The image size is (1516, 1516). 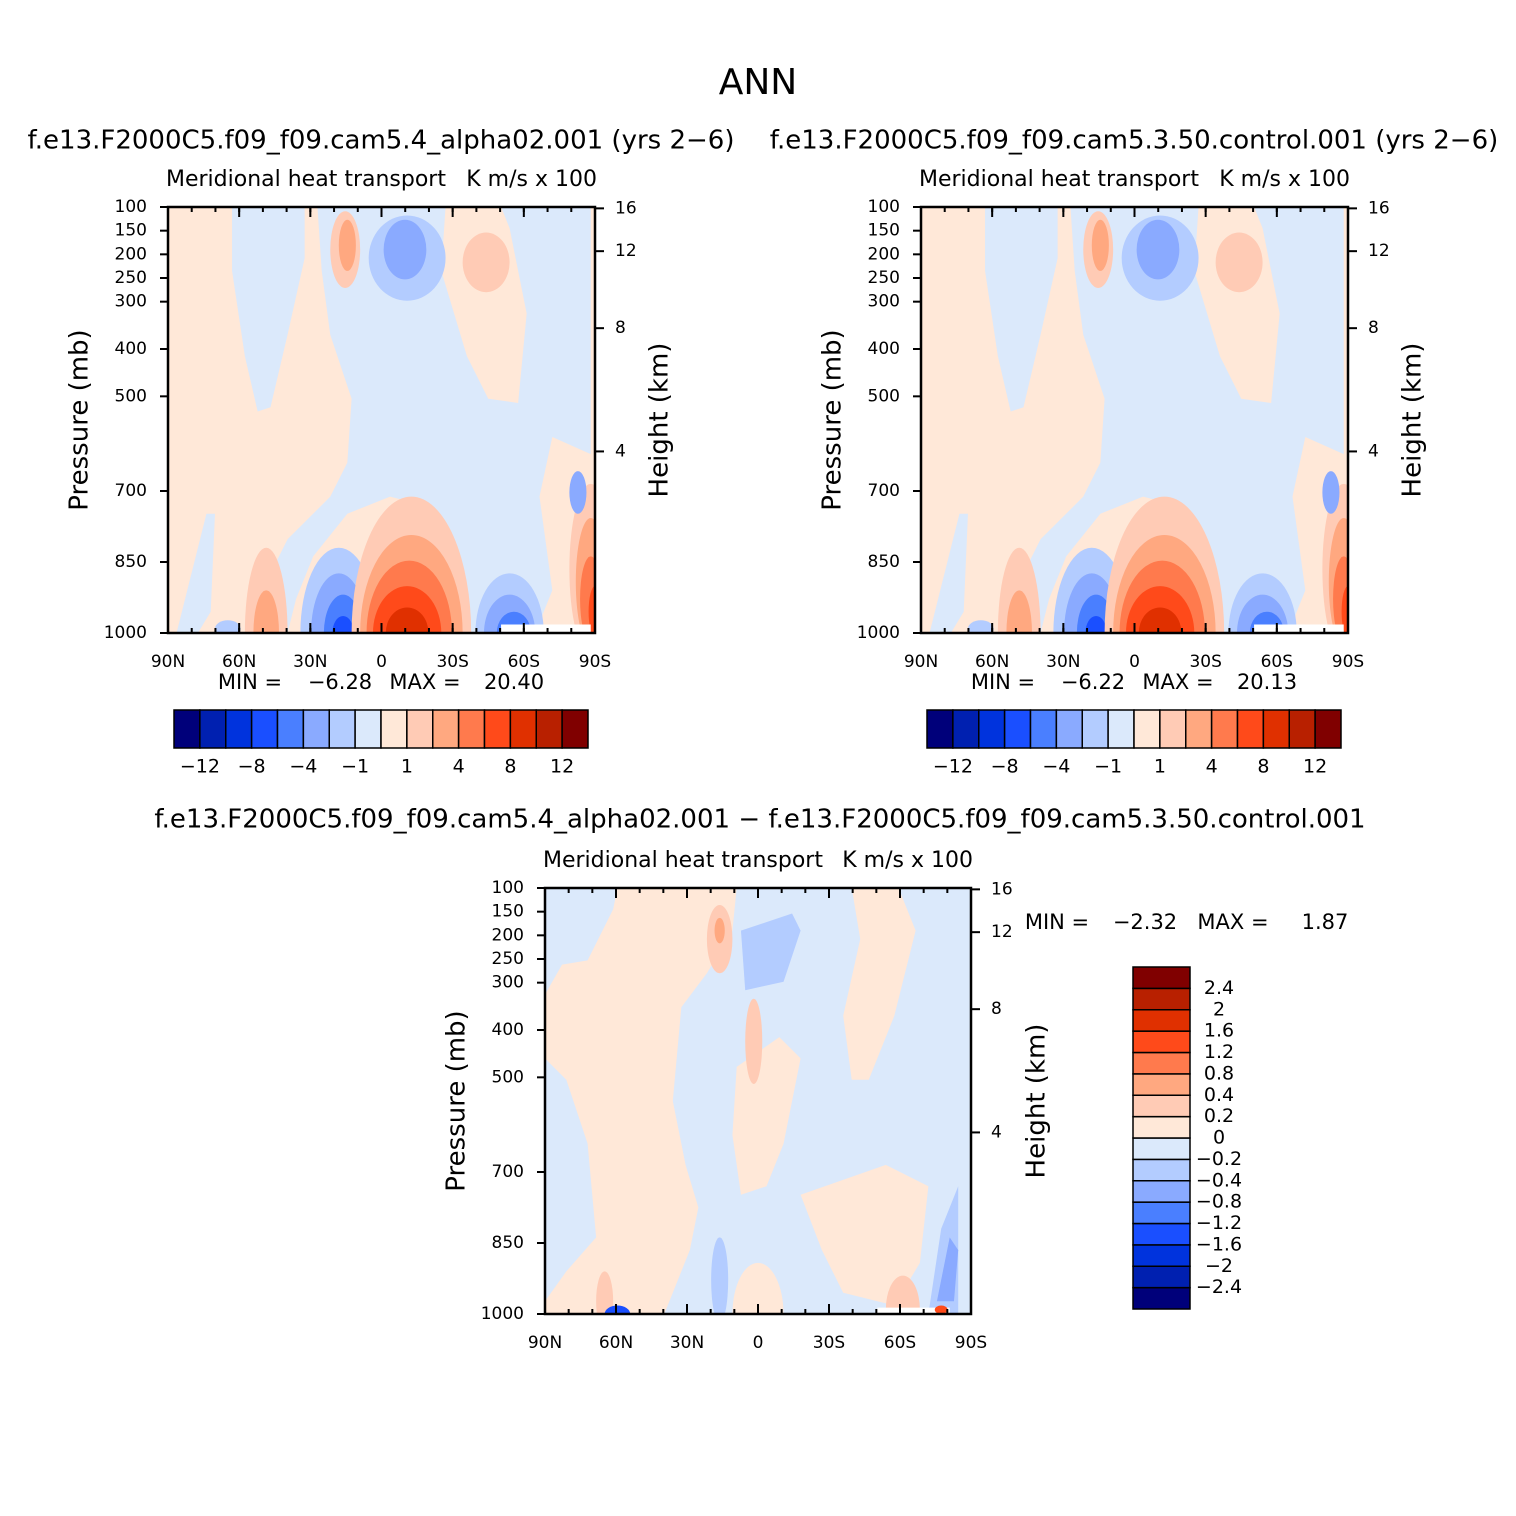 I want to click on colorbar-label: −0.8, so click(x=1219, y=1202).